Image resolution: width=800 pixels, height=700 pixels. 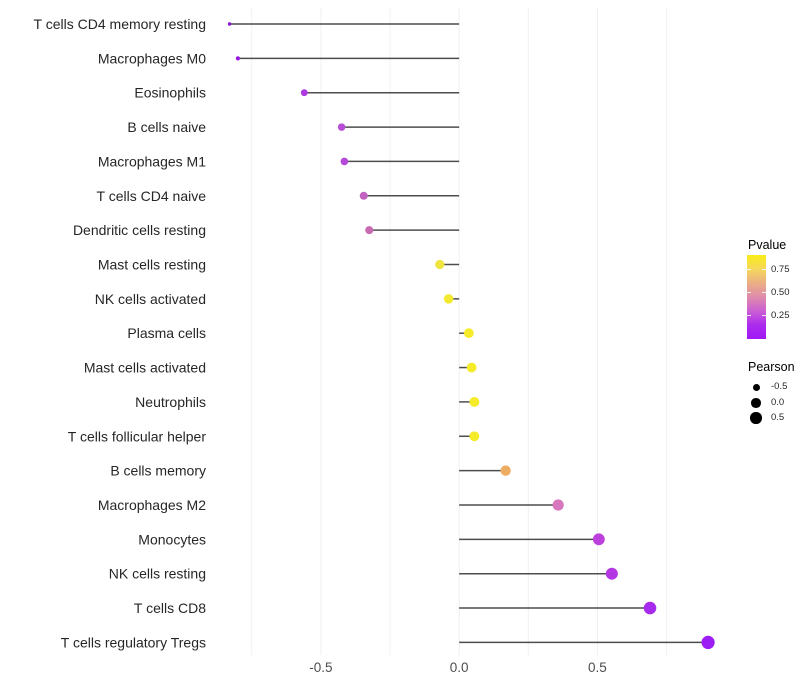 What do you see at coordinates (597, 667) in the screenshot?
I see `x-axis-tick-label: 0.5` at bounding box center [597, 667].